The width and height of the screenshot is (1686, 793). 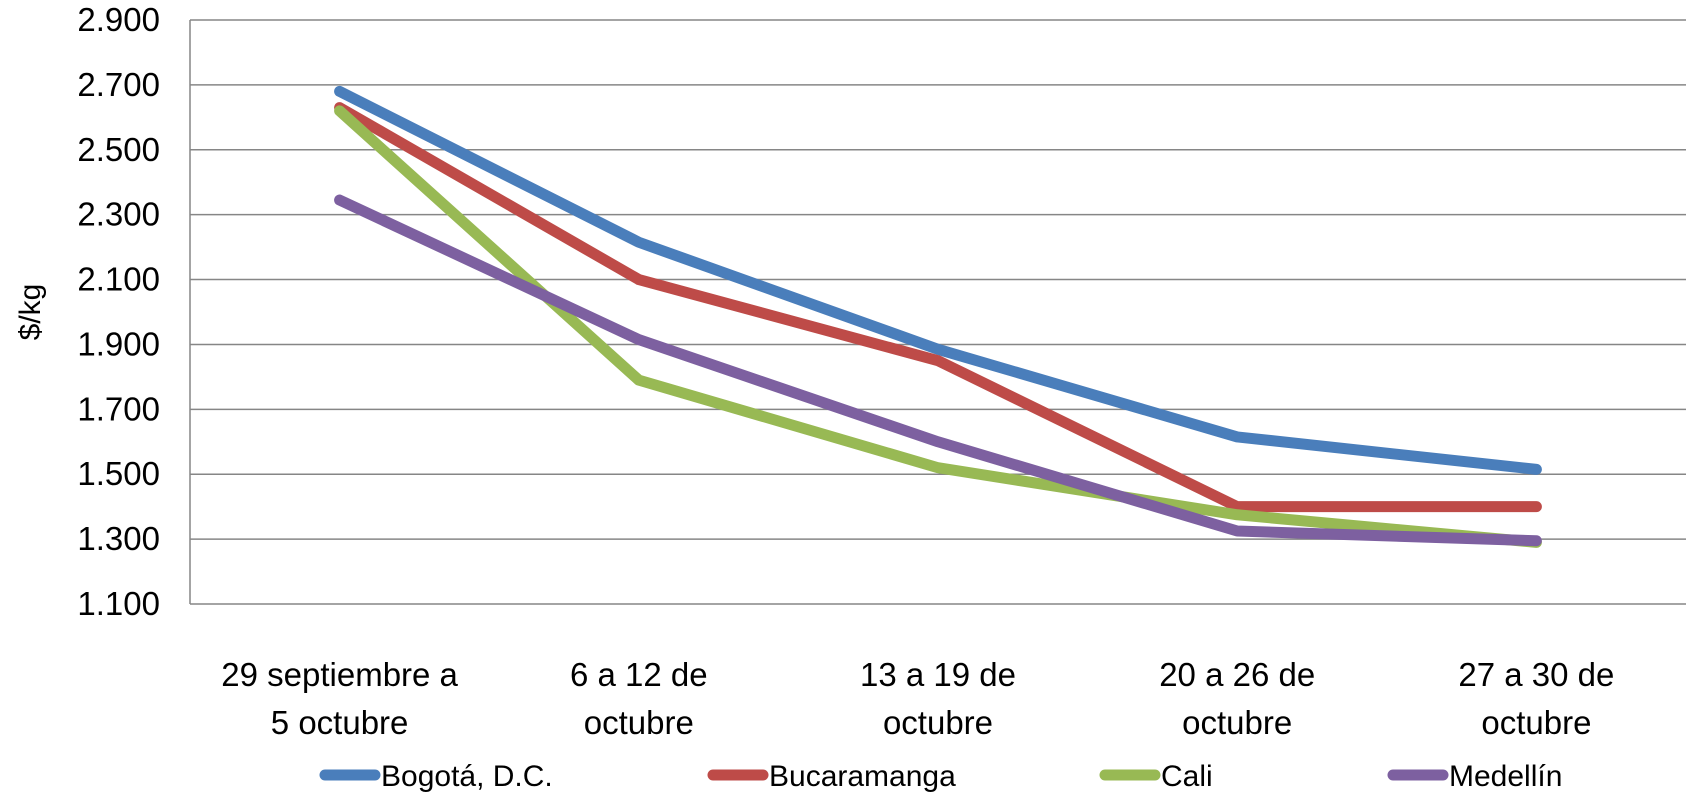 I want to click on y-axis-title: $/kg, so click(x=30, y=312).